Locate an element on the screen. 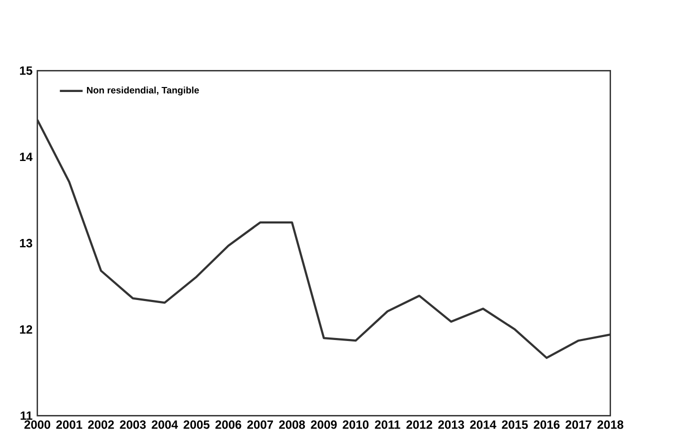 Image resolution: width=673 pixels, height=445 pixels. x-tick-label: 2005 is located at coordinates (197, 424).